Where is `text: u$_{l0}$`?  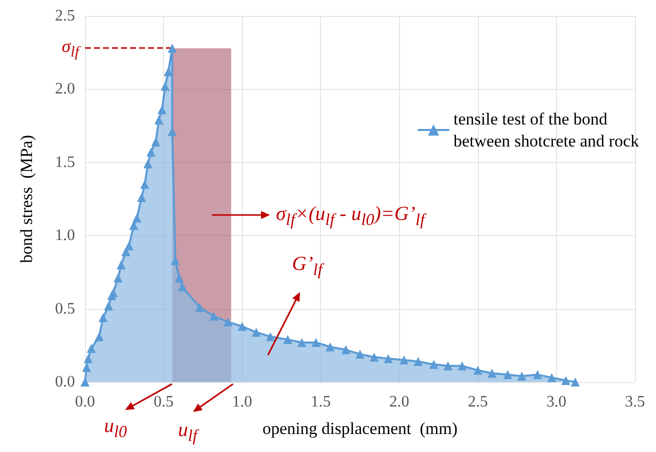 text: u$_{l0}$ is located at coordinates (115, 428).